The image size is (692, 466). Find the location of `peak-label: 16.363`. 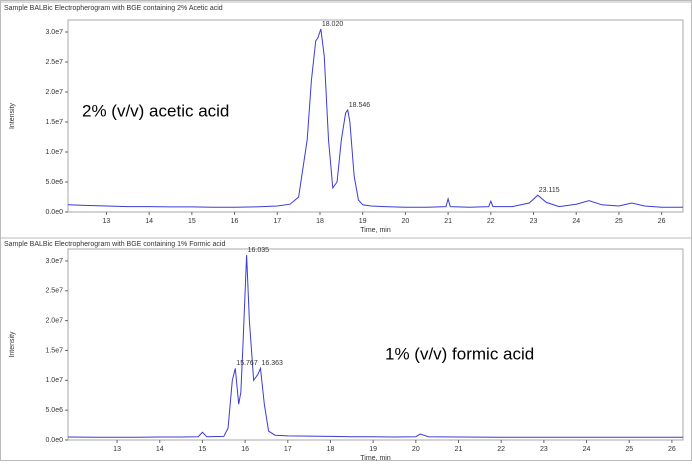

peak-label: 16.363 is located at coordinates (272, 363).